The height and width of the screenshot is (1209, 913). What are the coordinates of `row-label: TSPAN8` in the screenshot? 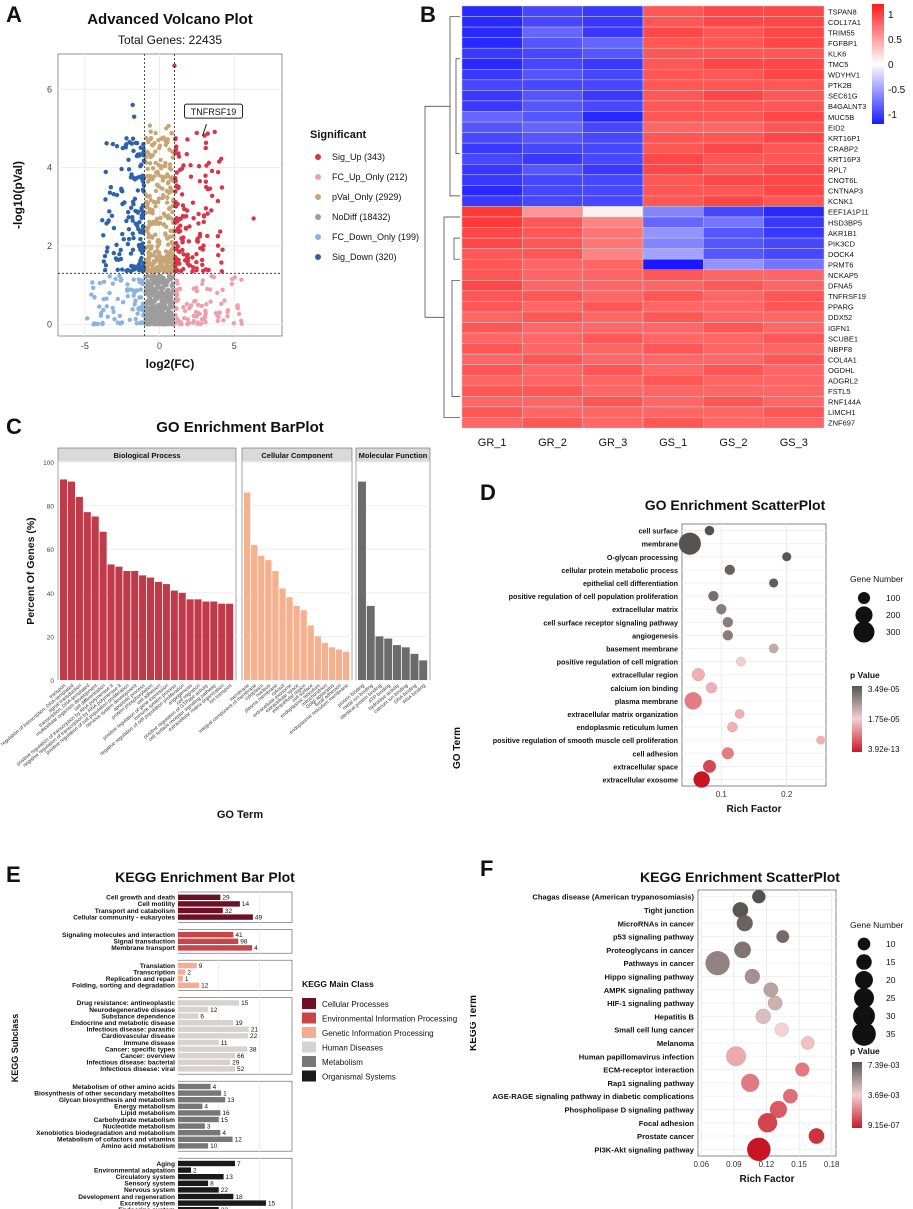 It's located at (842, 11).